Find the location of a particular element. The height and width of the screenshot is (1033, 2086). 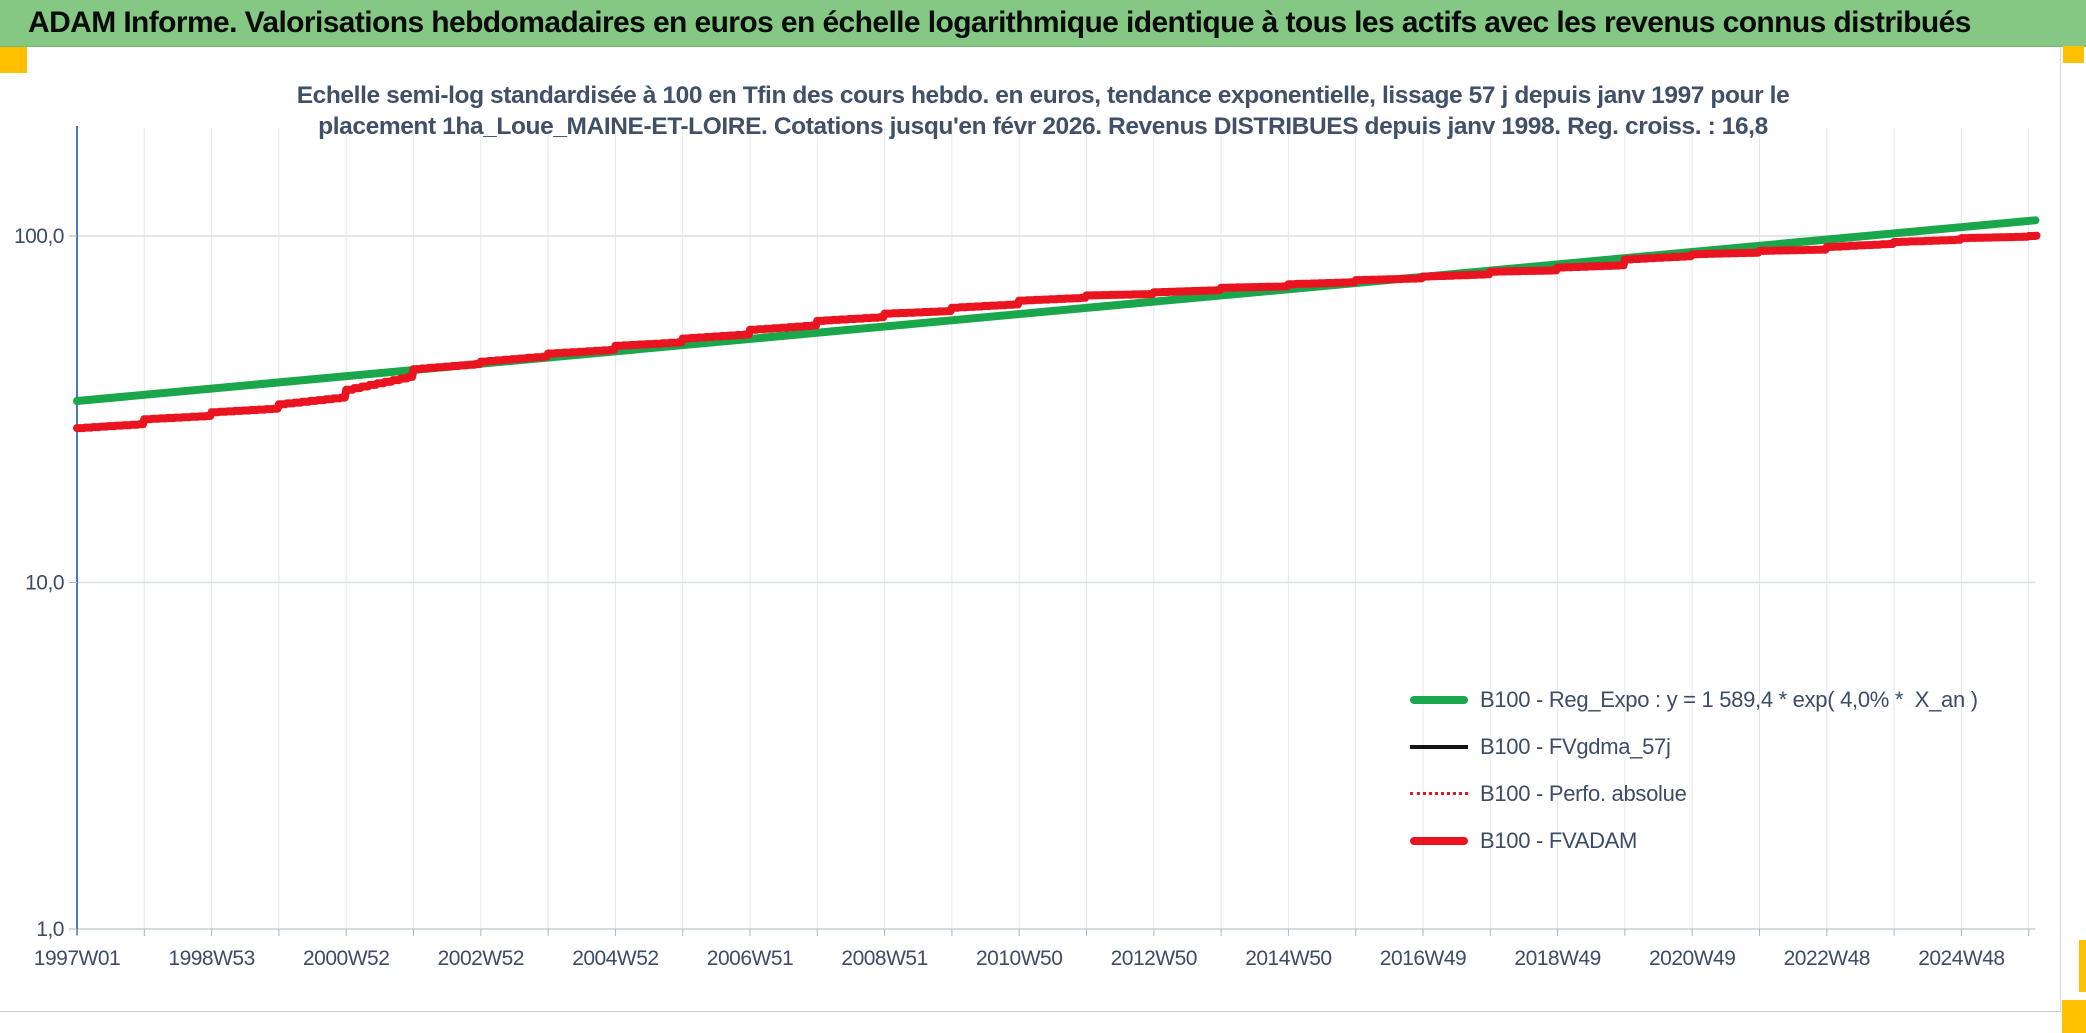

x-tick-label: 2008W51 is located at coordinates (884, 958).